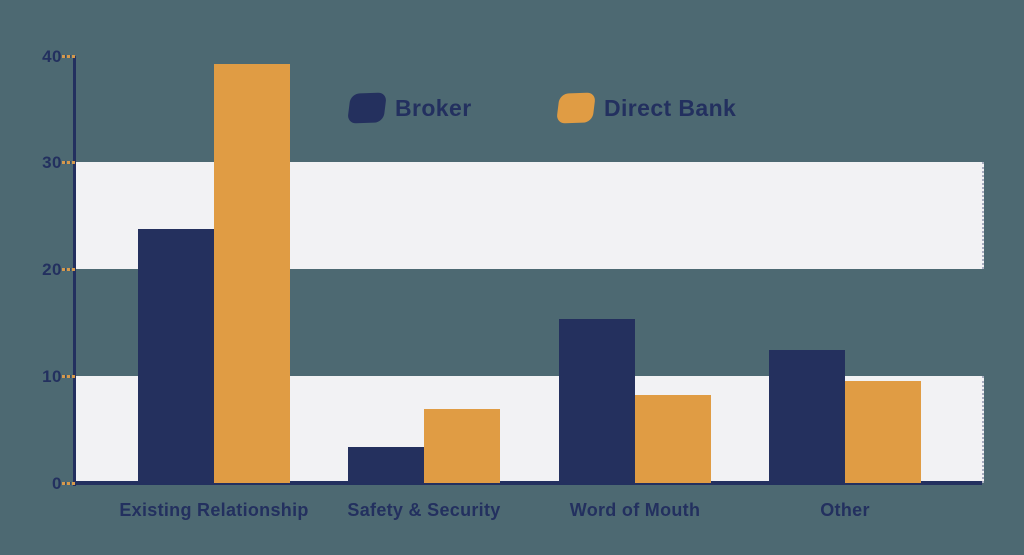  I want to click on bar-broker-word-of-mouth, so click(597, 401).